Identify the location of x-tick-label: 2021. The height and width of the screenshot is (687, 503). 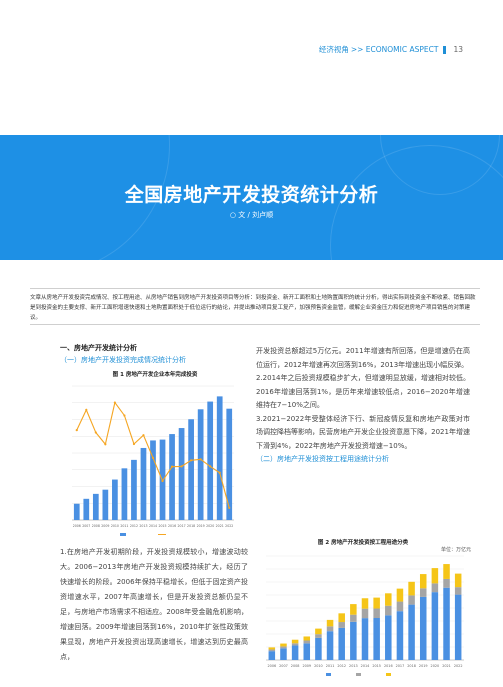
(446, 666).